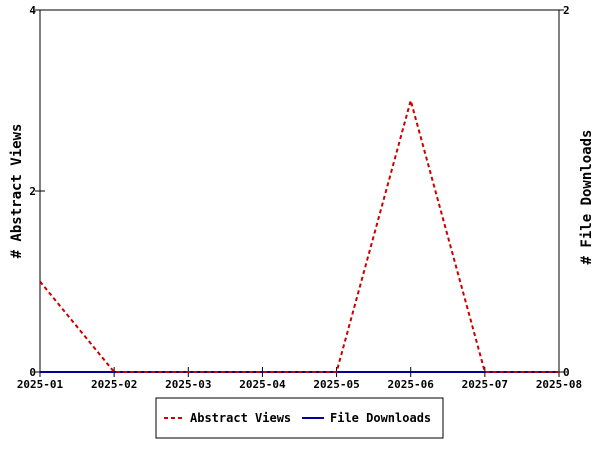  Describe the element at coordinates (566, 372) in the screenshot. I see `y-right-tick-label: 0` at that location.